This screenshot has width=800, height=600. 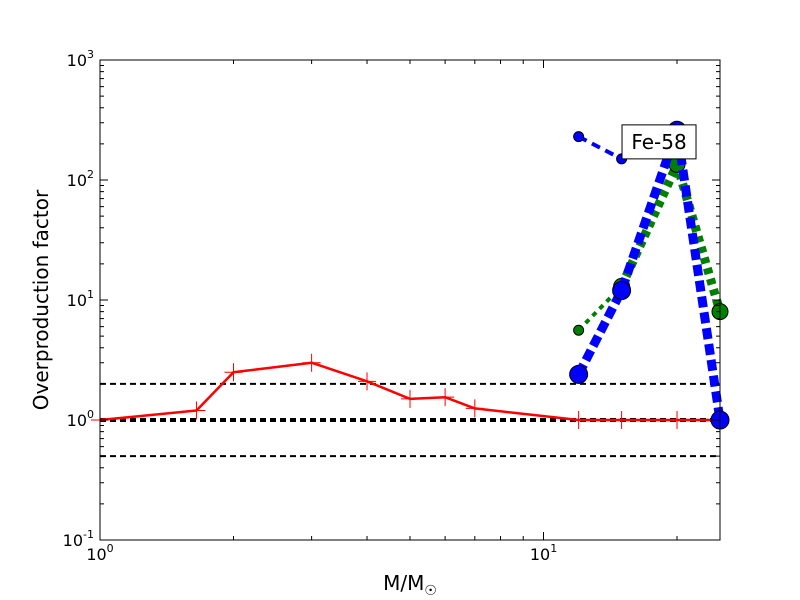 What do you see at coordinates (553, 548) in the screenshot?
I see `x-tick-exponent: 1` at bounding box center [553, 548].